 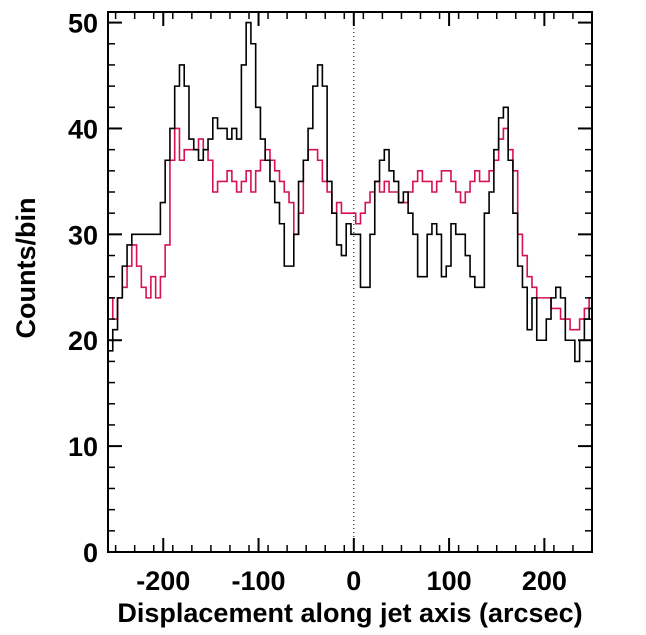 What do you see at coordinates (353, 581) in the screenshot?
I see `x-tick-label: 0` at bounding box center [353, 581].